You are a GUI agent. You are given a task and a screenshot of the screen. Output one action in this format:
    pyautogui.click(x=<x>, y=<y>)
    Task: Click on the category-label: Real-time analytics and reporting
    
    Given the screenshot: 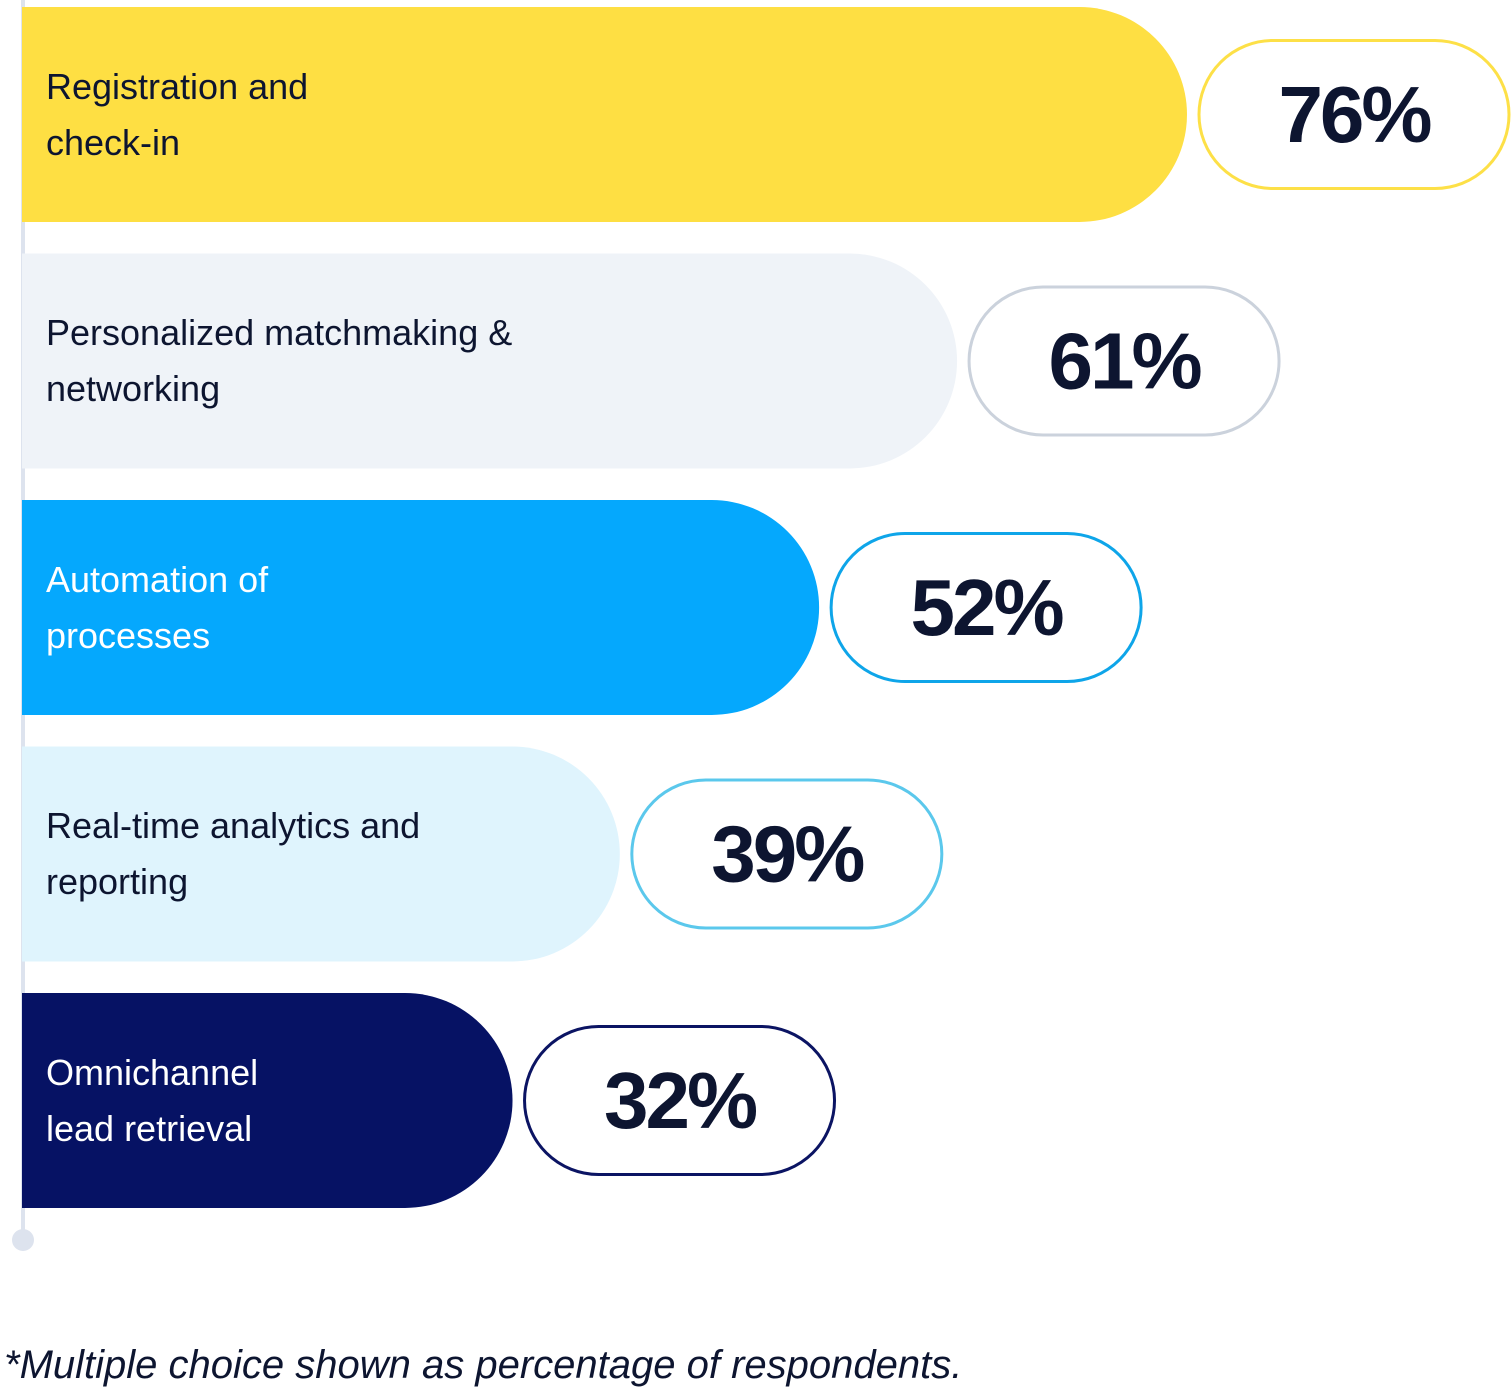 What is the action you would take?
    pyautogui.click(x=233, y=853)
    